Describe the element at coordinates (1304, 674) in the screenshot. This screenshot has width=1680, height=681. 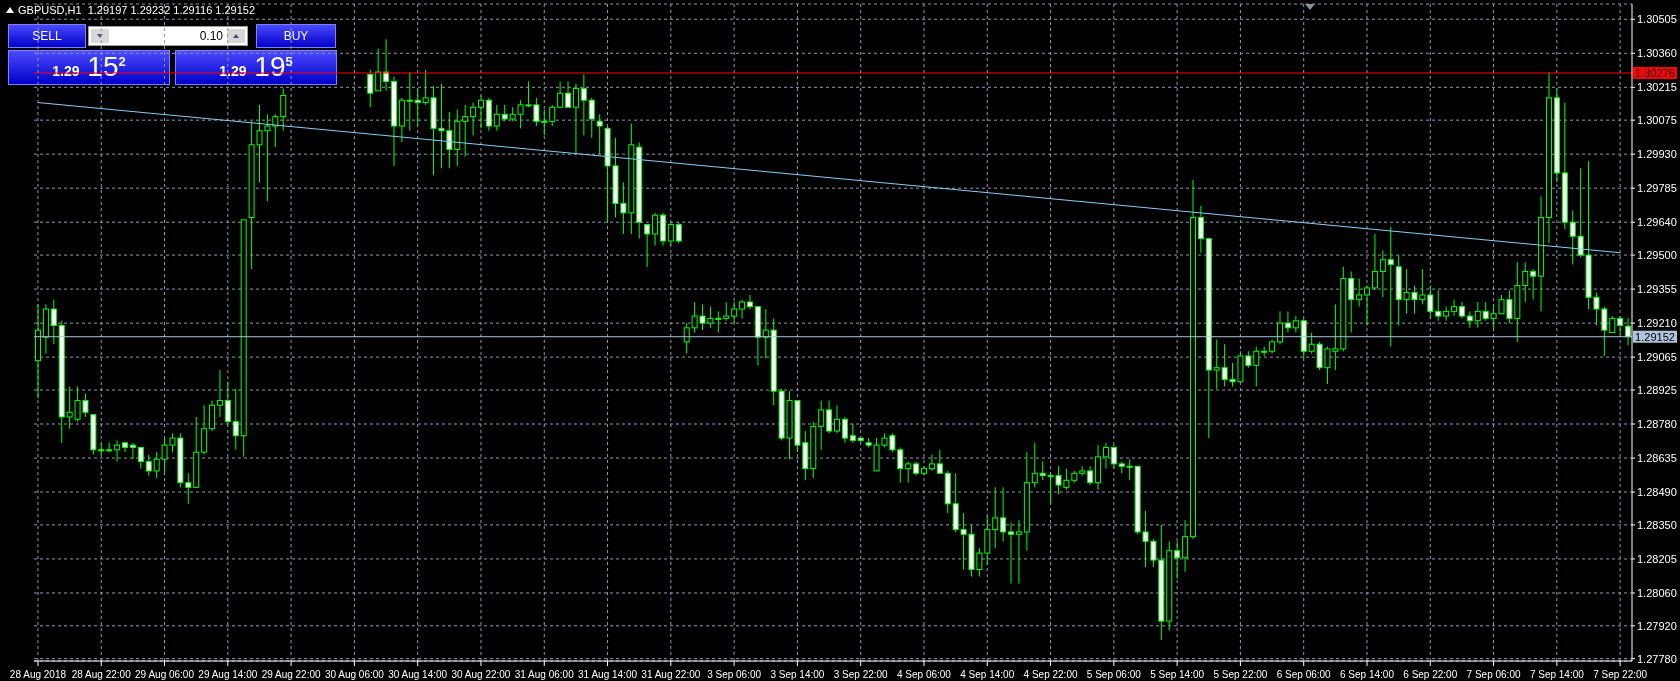
I see `x-tick-label: 6 Sep 06:00` at that location.